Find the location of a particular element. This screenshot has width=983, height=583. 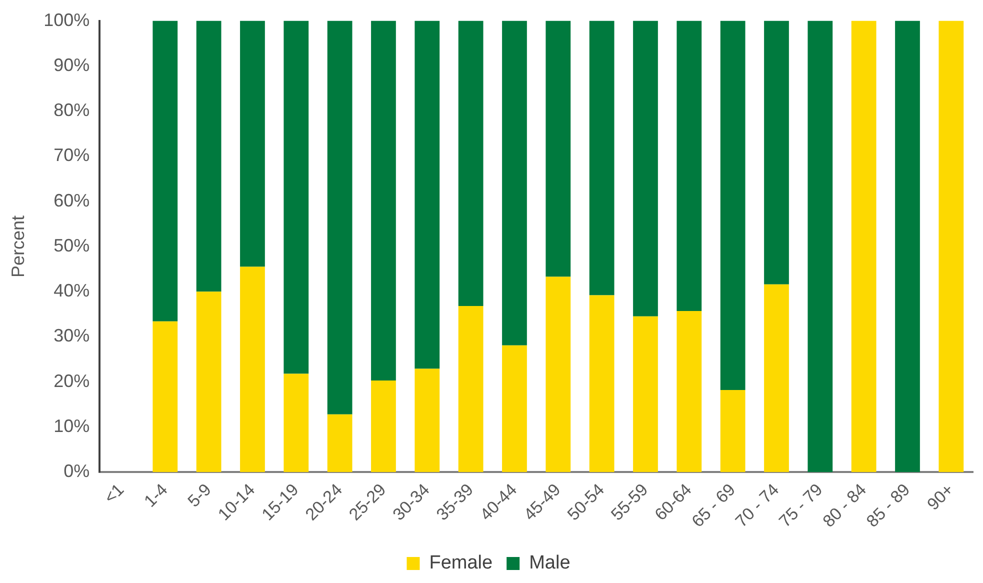

y-tick-label: 40% is located at coordinates (72, 290).